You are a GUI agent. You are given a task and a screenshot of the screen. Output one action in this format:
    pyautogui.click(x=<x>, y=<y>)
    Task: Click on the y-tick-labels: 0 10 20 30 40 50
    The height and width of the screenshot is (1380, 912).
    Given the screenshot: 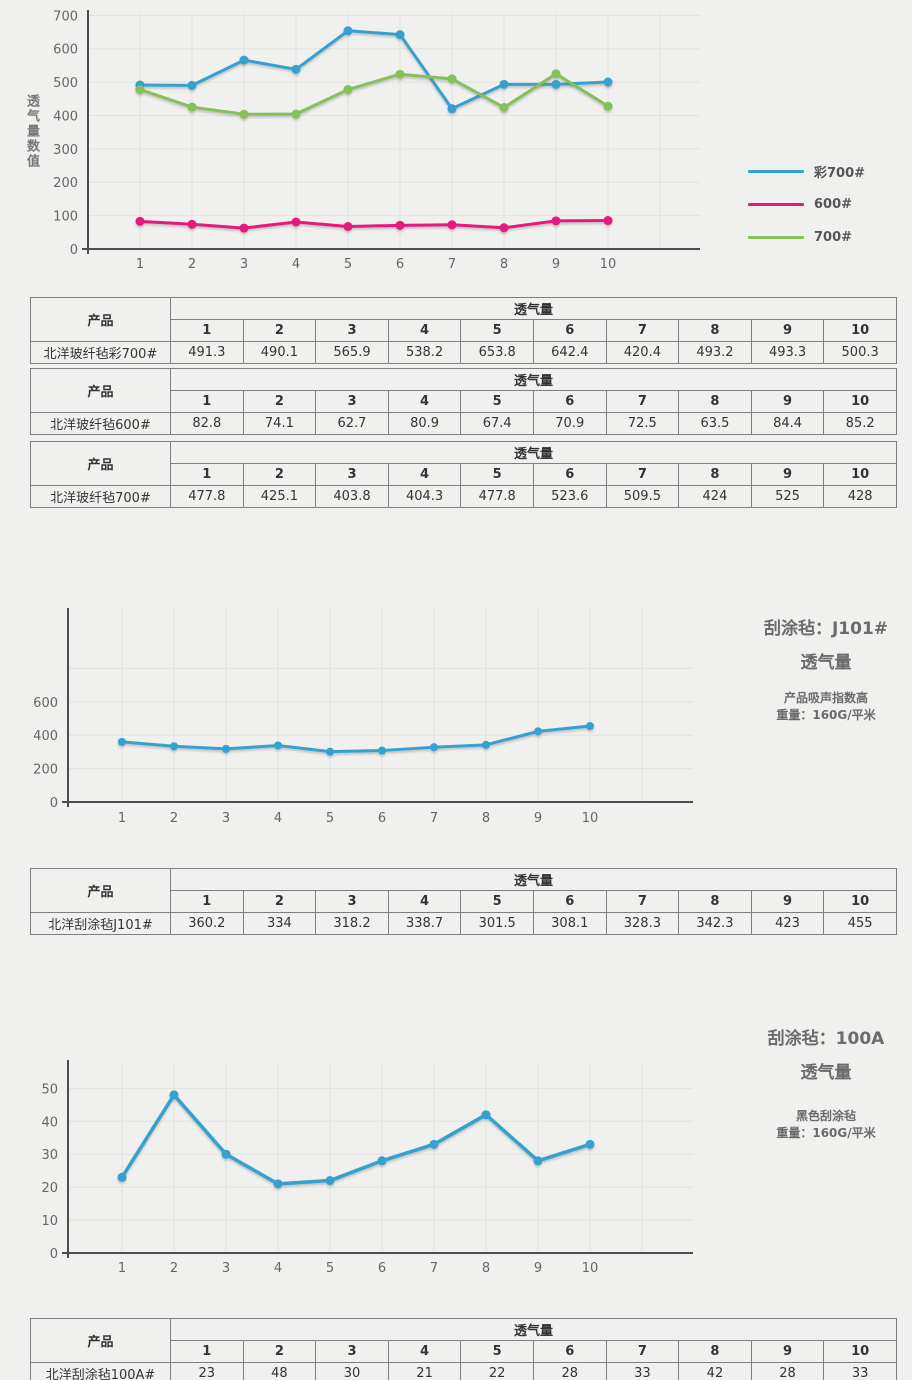 What is the action you would take?
    pyautogui.click(x=49, y=1172)
    